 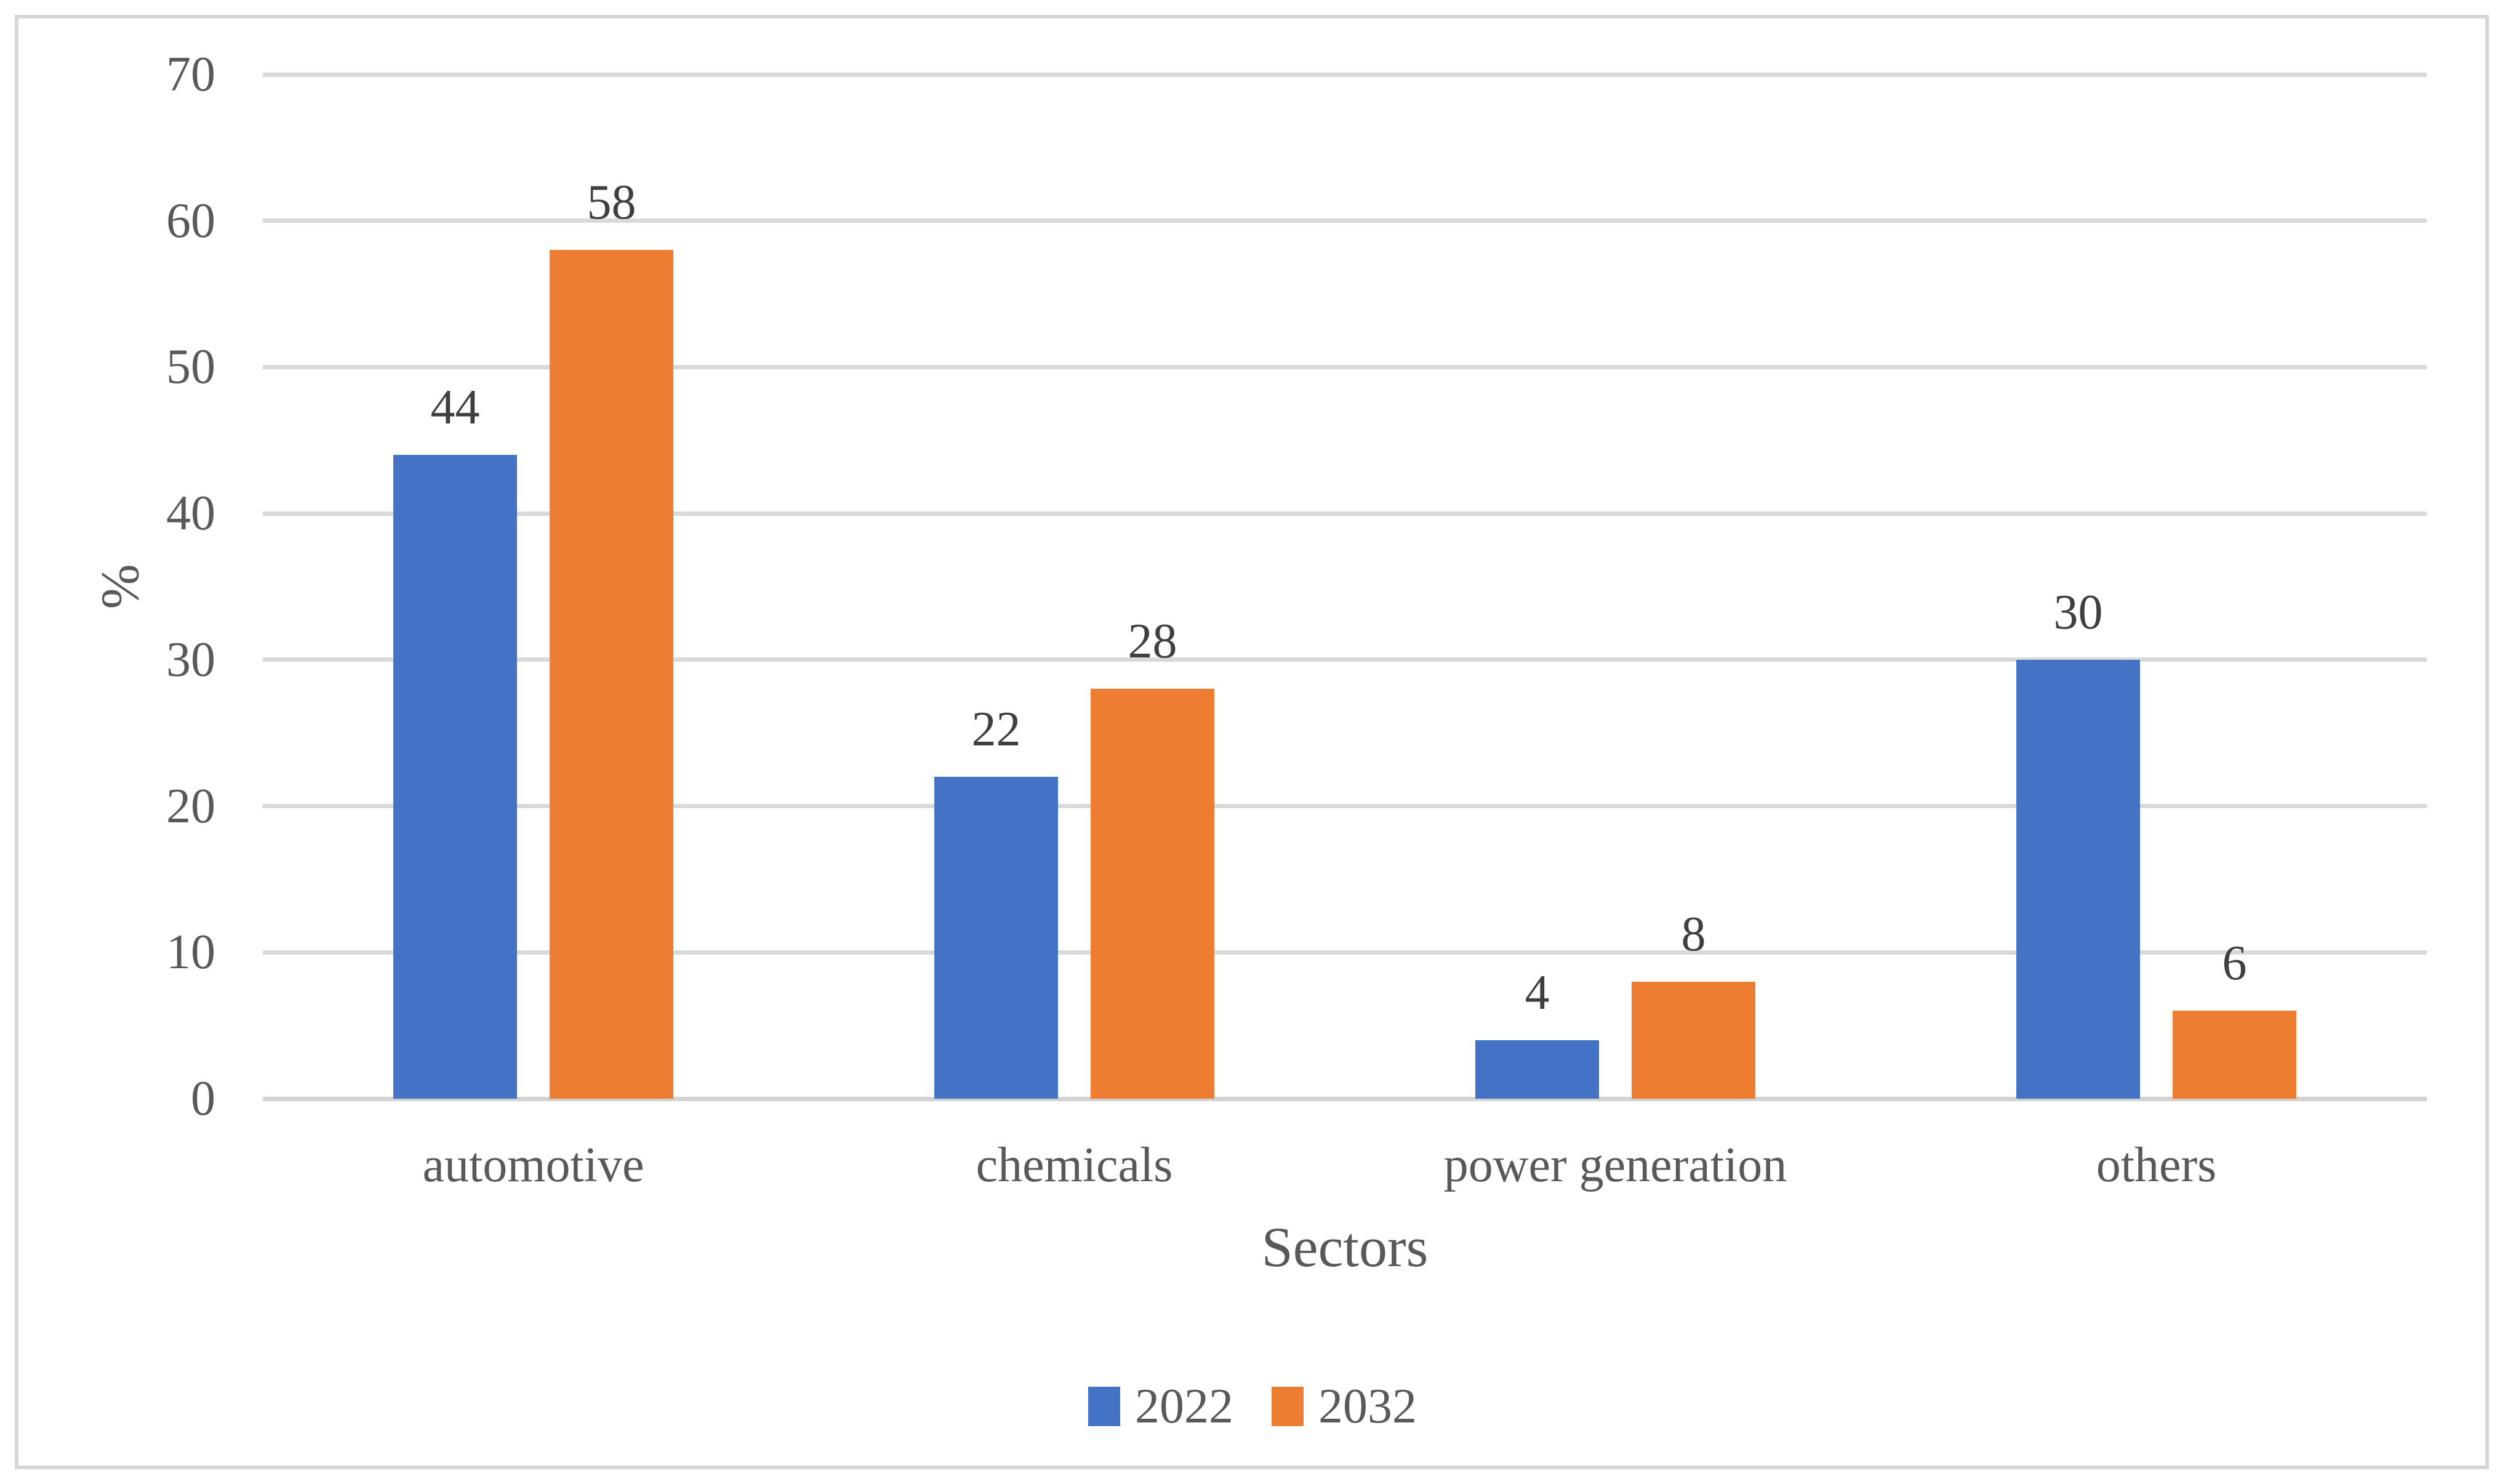 What do you see at coordinates (190, 513) in the screenshot?
I see `y-axis-tick-label-40: 40` at bounding box center [190, 513].